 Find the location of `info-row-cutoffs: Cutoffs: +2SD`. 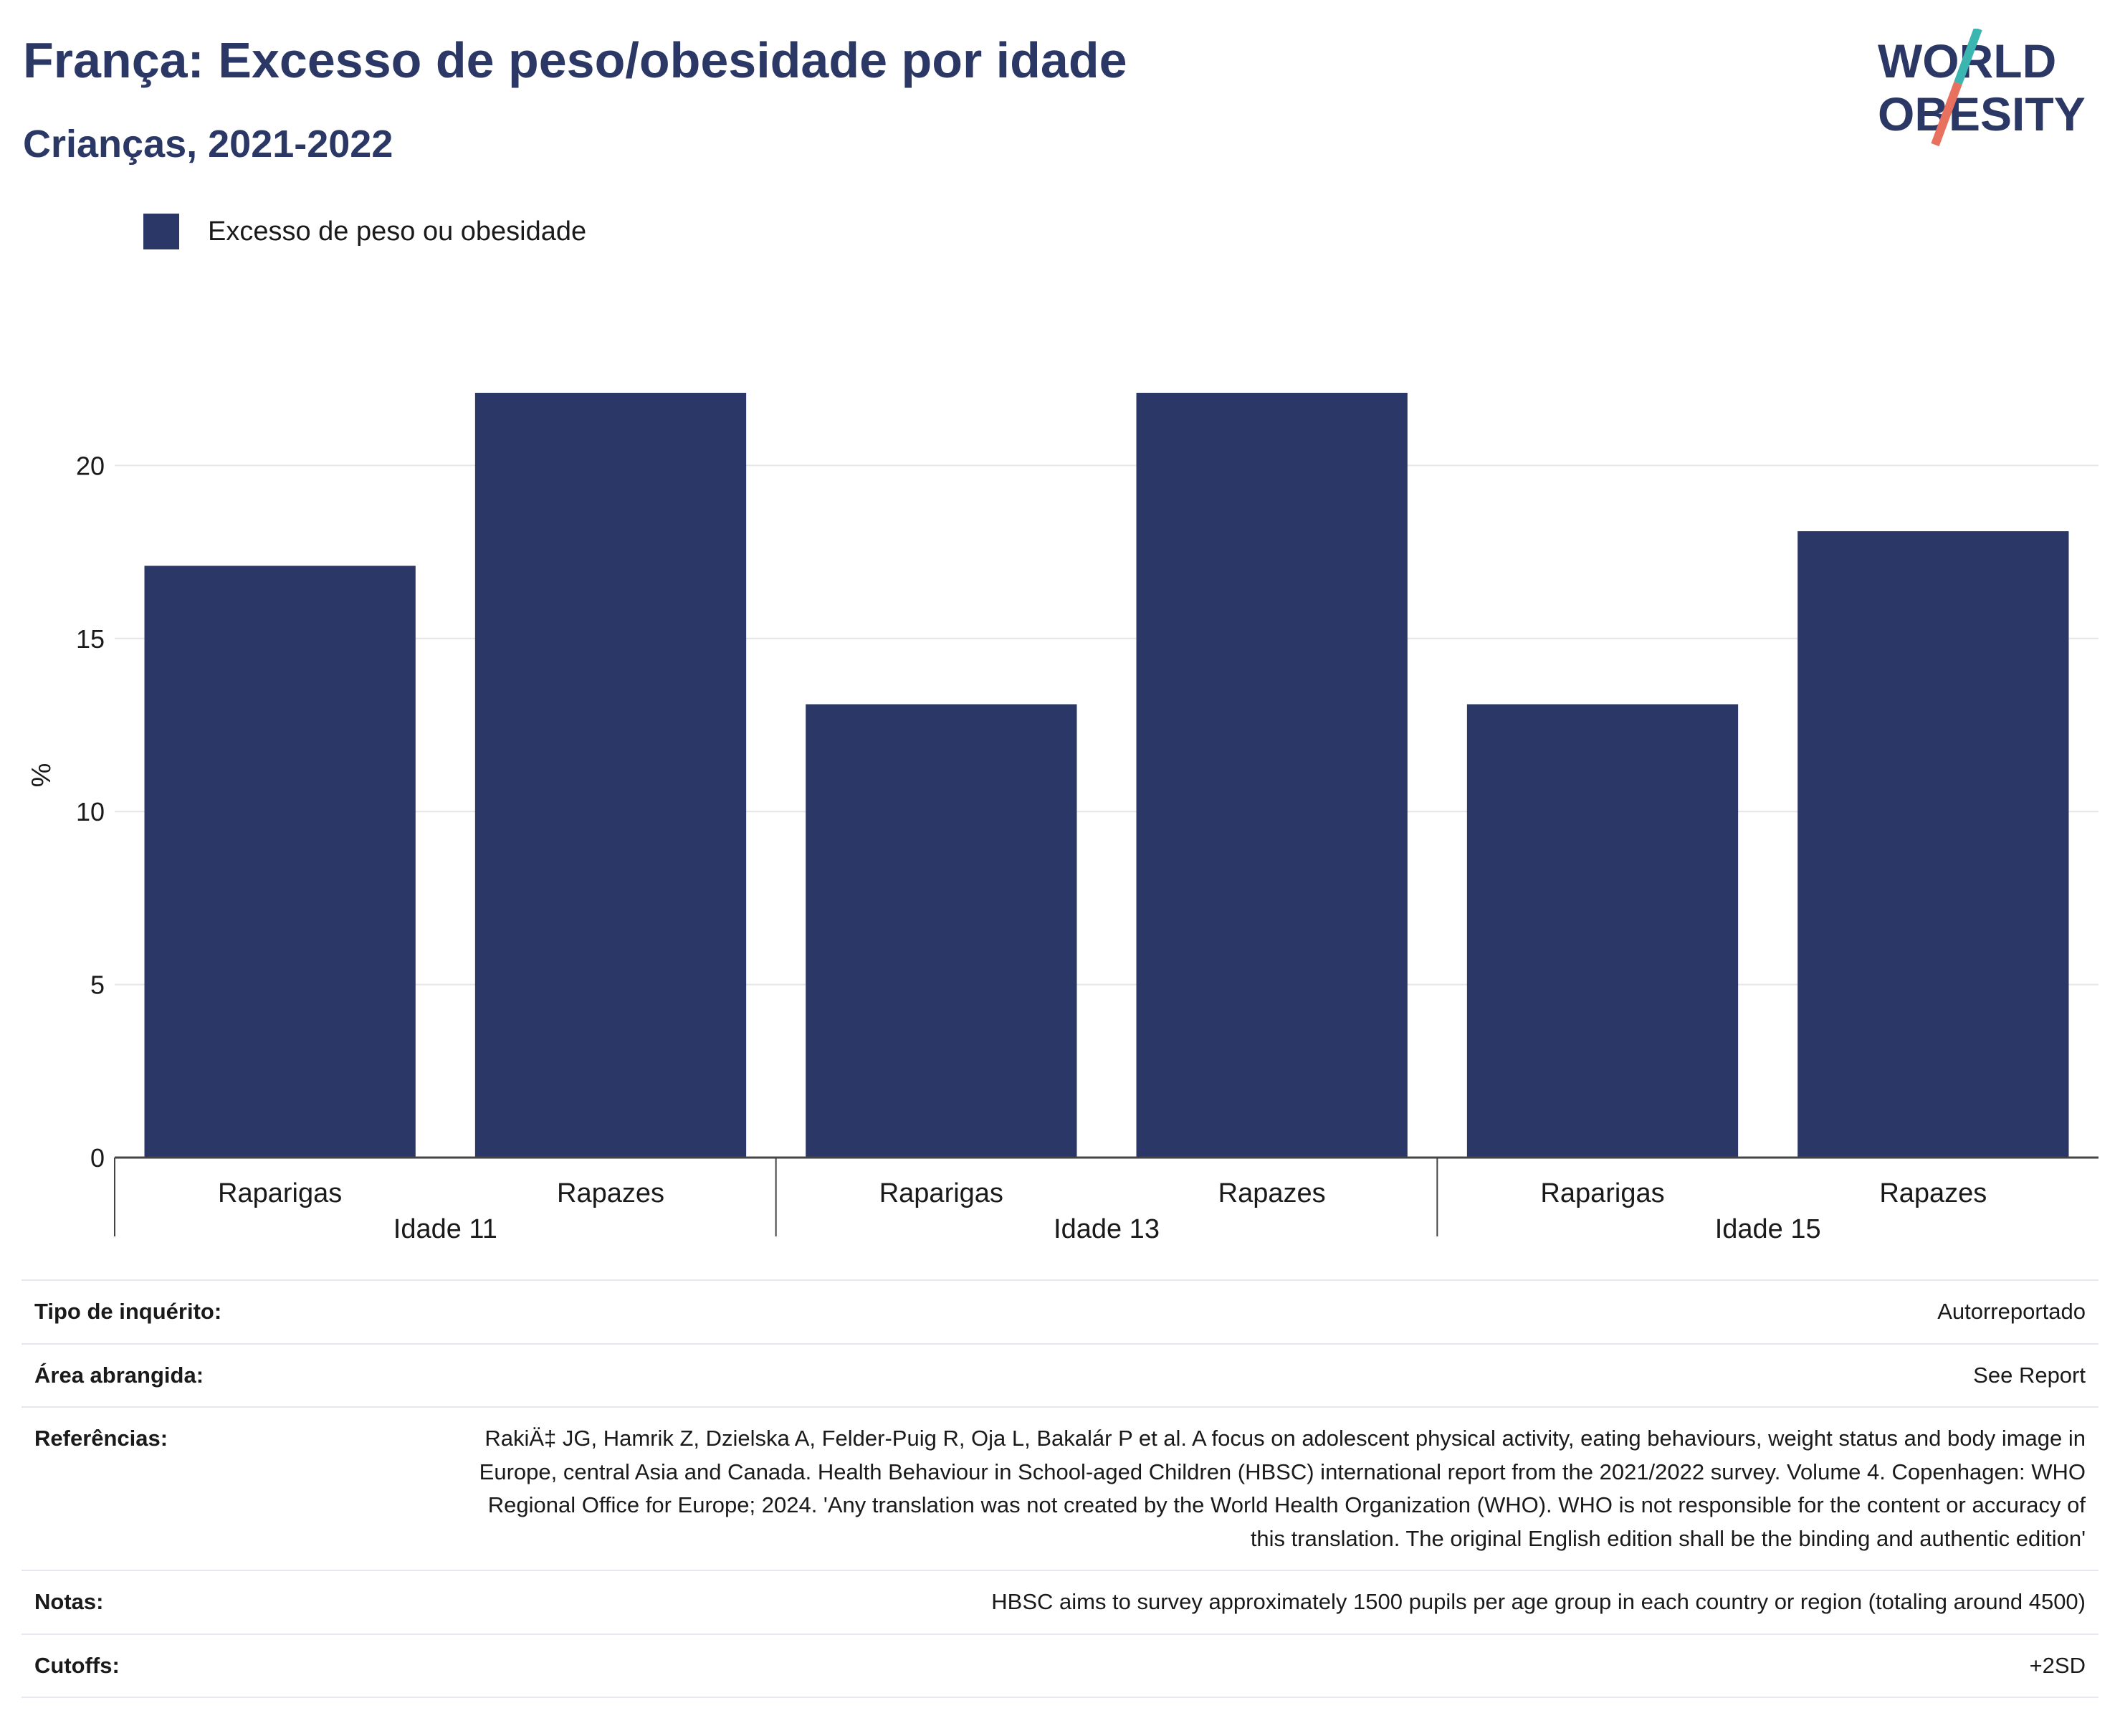

info-row-cutoffs: Cutoffs: +2SD is located at coordinates (1060, 1665).